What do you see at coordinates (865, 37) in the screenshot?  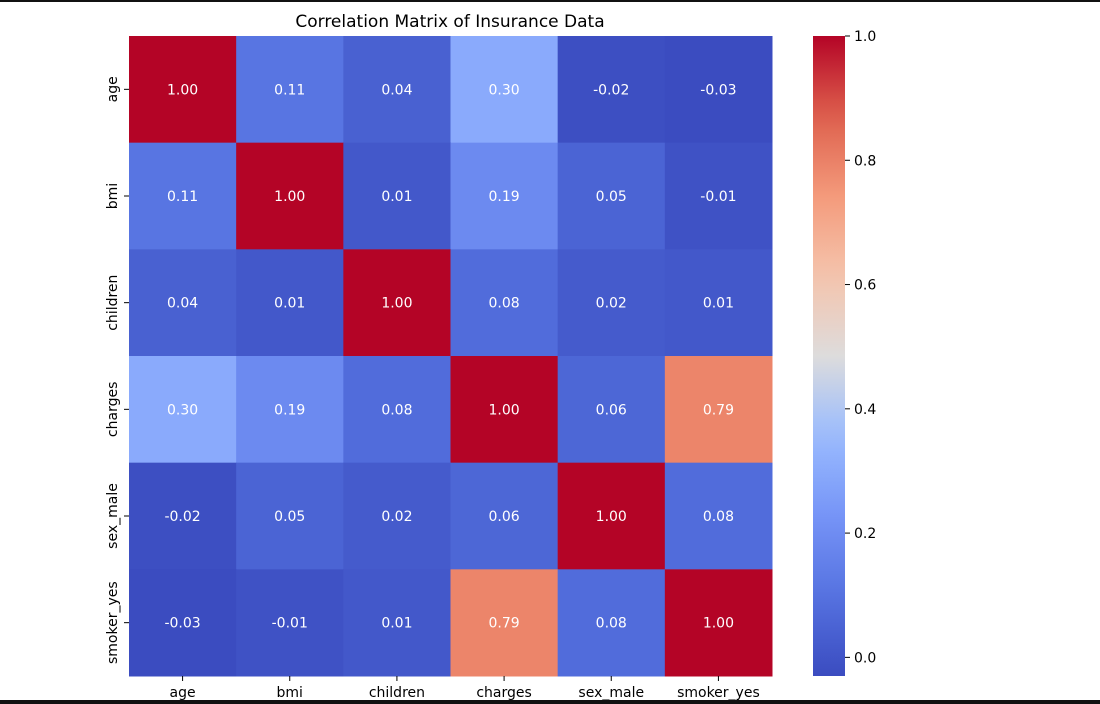 I see `colorbar-tick-label: 1.0` at bounding box center [865, 37].